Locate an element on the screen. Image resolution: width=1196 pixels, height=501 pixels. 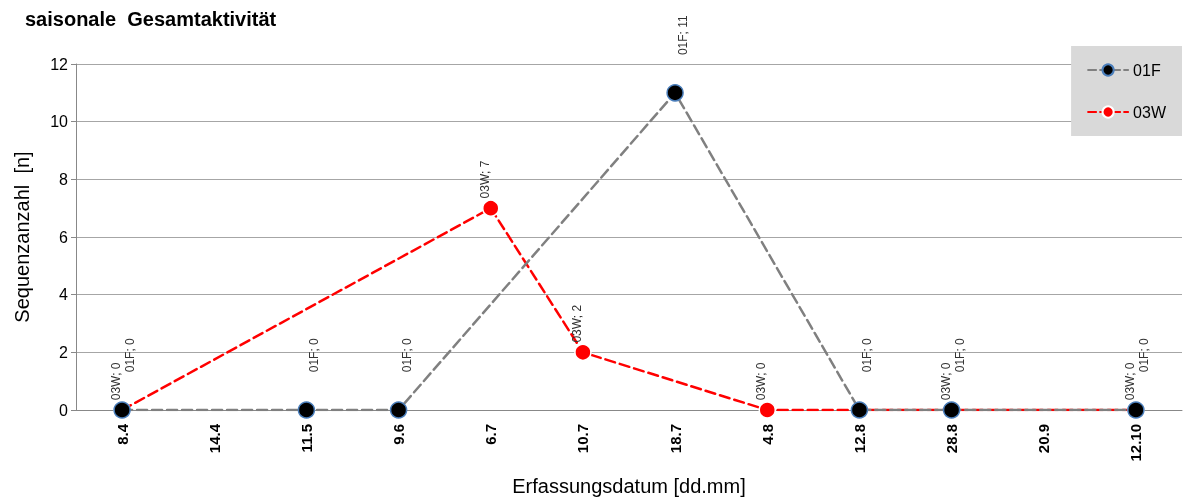
legend-label: 03W is located at coordinates (1150, 112).